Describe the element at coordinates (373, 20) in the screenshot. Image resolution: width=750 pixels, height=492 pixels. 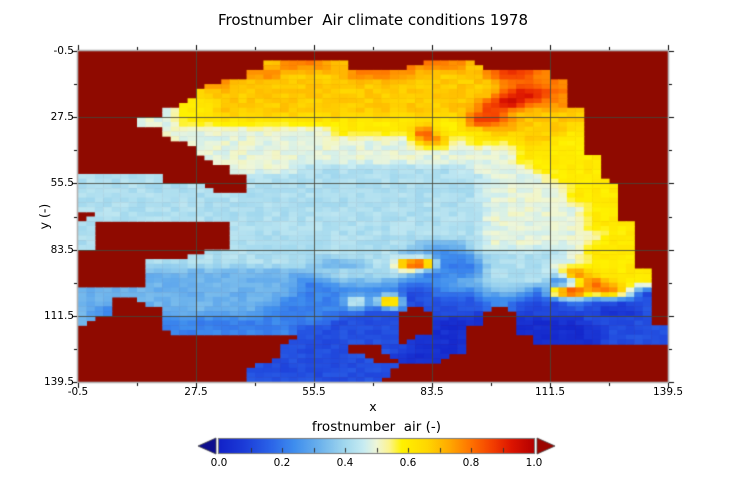
I see `plot-title: Frostnumber Air climate conditions 1978` at that location.